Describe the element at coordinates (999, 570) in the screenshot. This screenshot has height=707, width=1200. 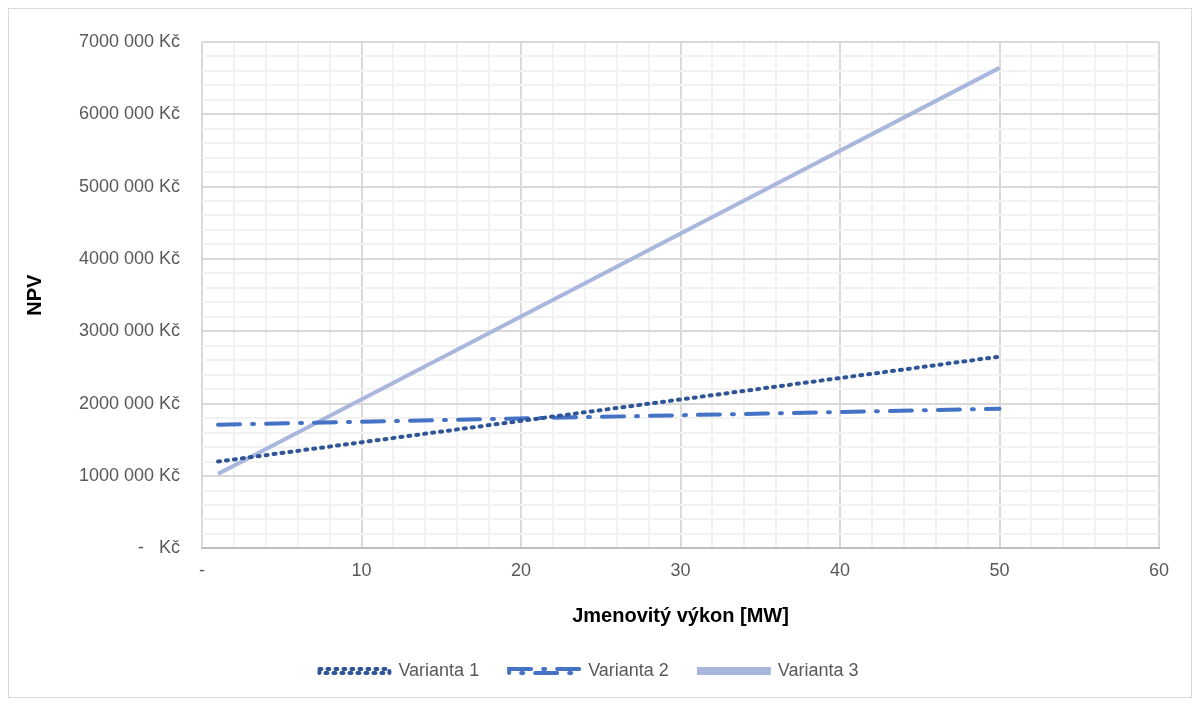
I see `x-tick-label: 50` at that location.